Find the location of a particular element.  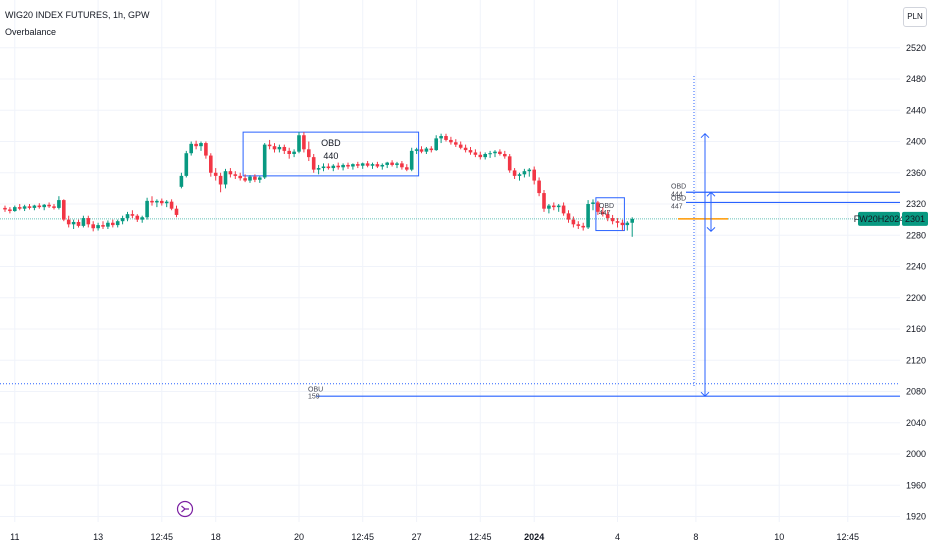

price-tick-label: 2520 is located at coordinates (916, 48).